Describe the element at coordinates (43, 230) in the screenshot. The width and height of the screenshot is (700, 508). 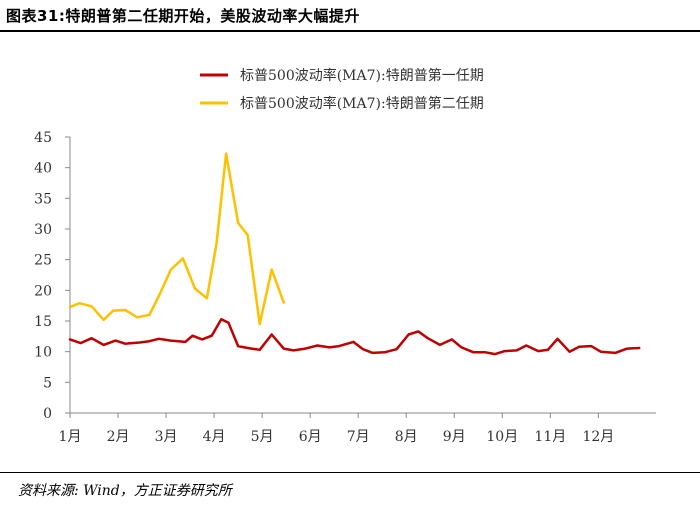
I see `y-tick-label: 30` at that location.